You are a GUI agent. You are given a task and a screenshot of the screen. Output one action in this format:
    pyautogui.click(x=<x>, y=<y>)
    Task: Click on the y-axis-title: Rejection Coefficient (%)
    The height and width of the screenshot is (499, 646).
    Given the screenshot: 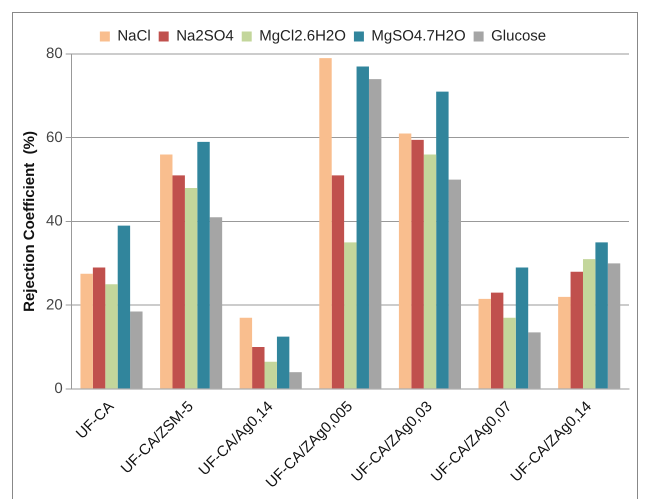 What is the action you would take?
    pyautogui.click(x=29, y=221)
    